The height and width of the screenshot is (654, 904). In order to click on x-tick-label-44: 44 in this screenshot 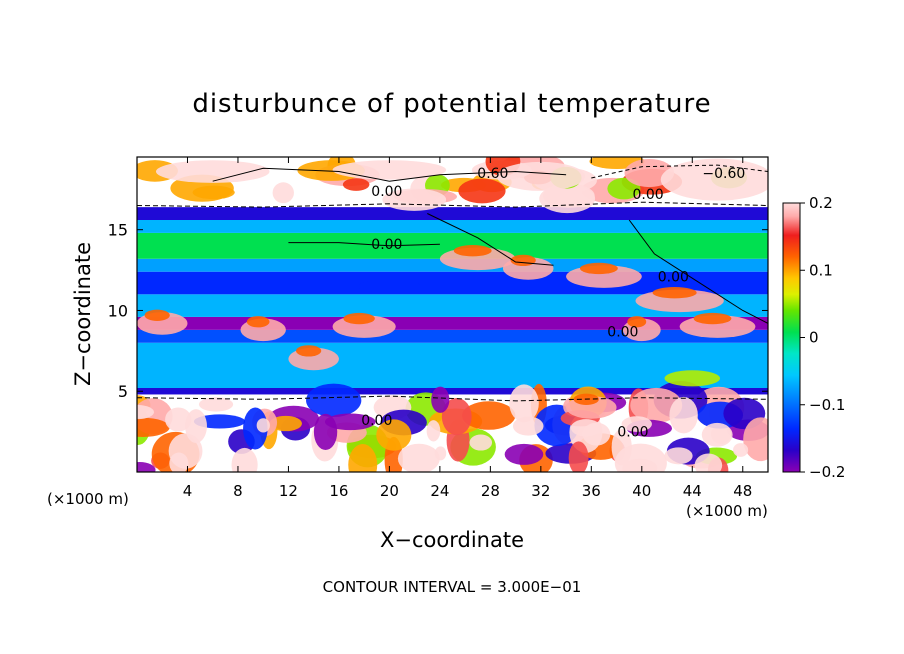, I will do `click(692, 491)`.